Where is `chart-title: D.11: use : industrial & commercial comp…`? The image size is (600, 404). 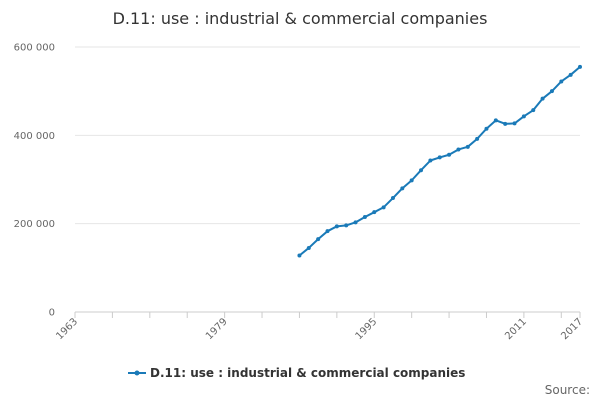
chart-title: D.11: use : industrial & commercial comp… is located at coordinates (300, 18).